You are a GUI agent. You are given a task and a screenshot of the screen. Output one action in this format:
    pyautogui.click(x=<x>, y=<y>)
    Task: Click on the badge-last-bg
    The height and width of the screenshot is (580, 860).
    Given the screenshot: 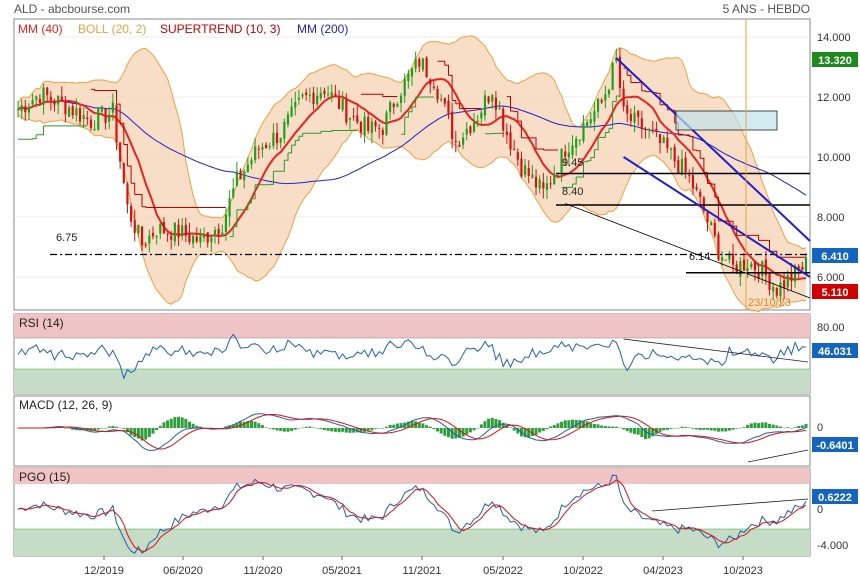 What is the action you would take?
    pyautogui.click(x=835, y=255)
    